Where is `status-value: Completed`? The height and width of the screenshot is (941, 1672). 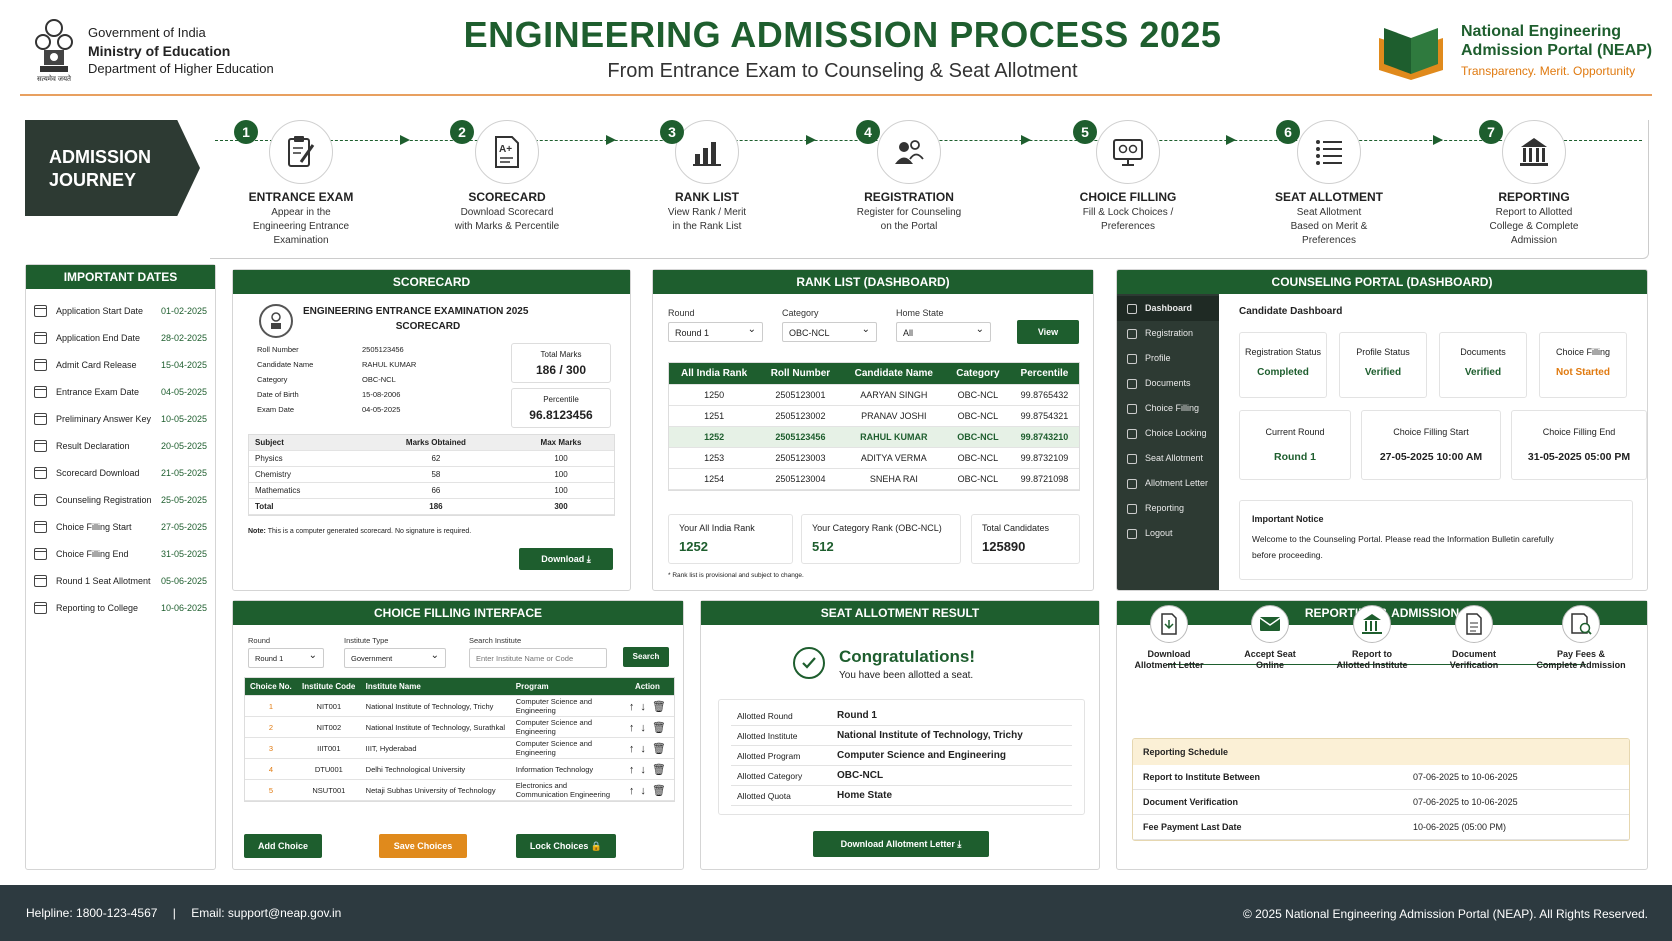 status-value: Completed is located at coordinates (1283, 372).